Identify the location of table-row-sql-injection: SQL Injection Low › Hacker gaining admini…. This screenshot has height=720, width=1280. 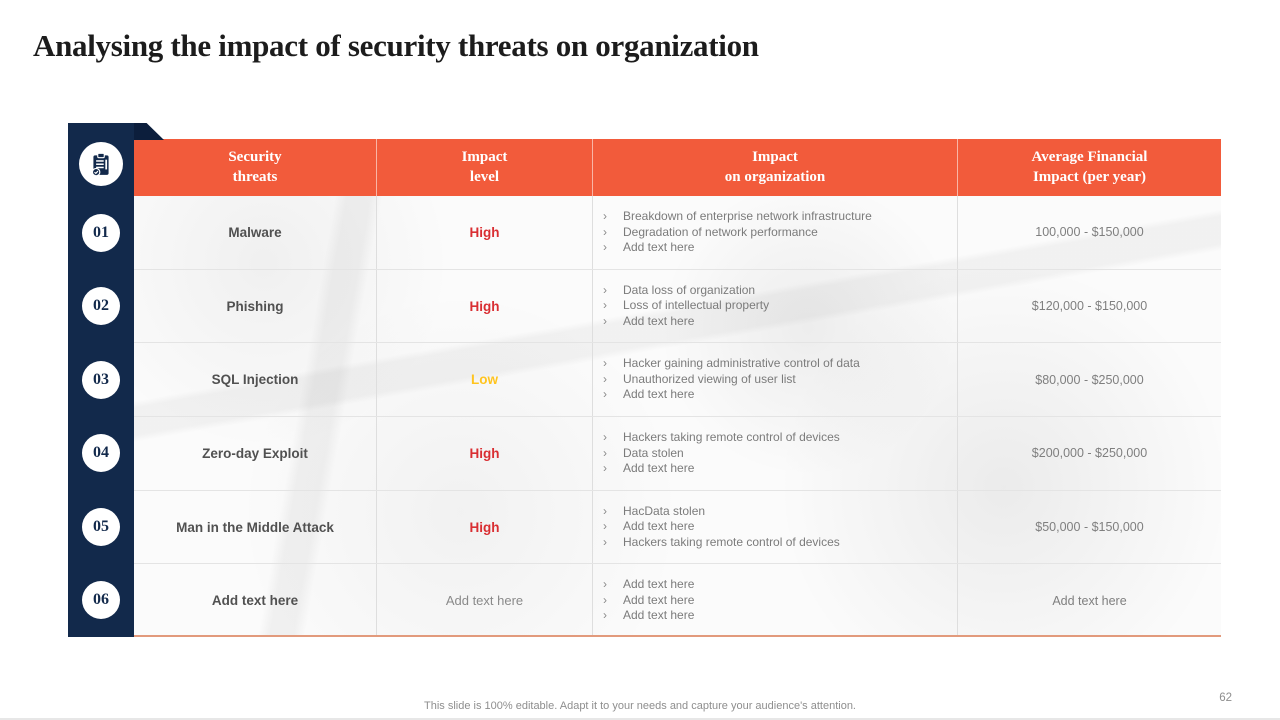
(677, 379).